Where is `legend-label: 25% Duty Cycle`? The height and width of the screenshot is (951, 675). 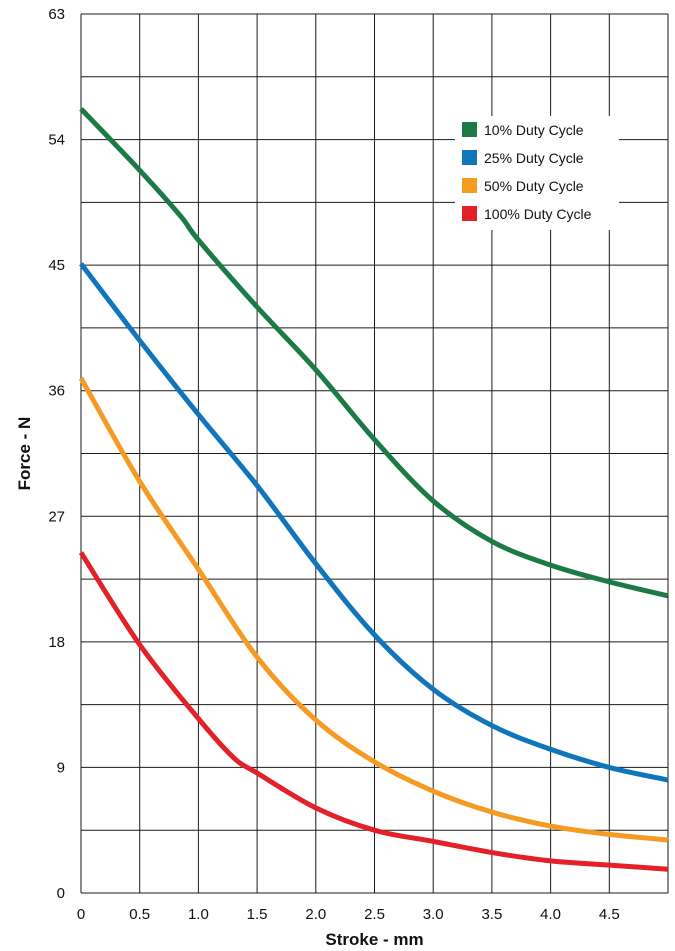 legend-label: 25% Duty Cycle is located at coordinates (534, 158).